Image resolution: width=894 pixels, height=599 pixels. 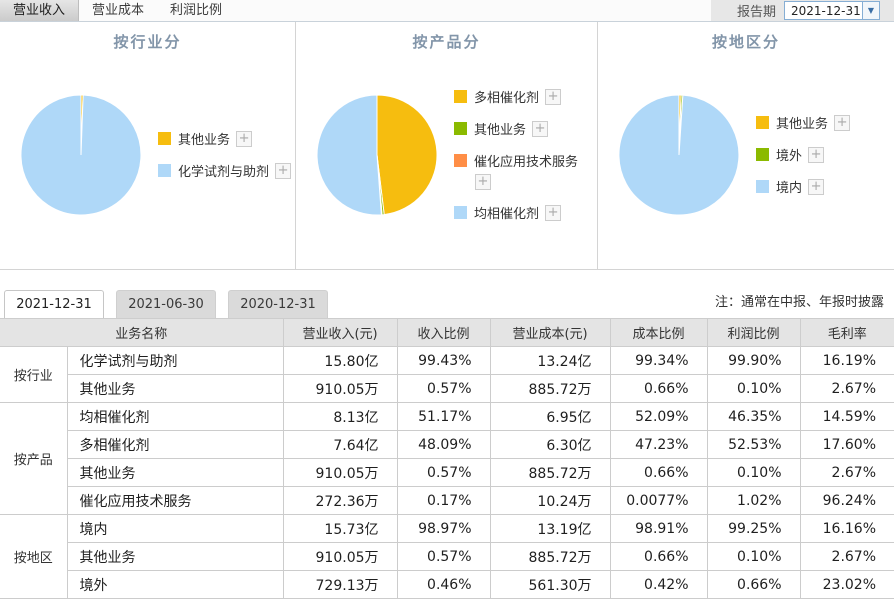 What do you see at coordinates (142, 332) in the screenshot?
I see `col-header-业务名称: 业务名称` at bounding box center [142, 332].